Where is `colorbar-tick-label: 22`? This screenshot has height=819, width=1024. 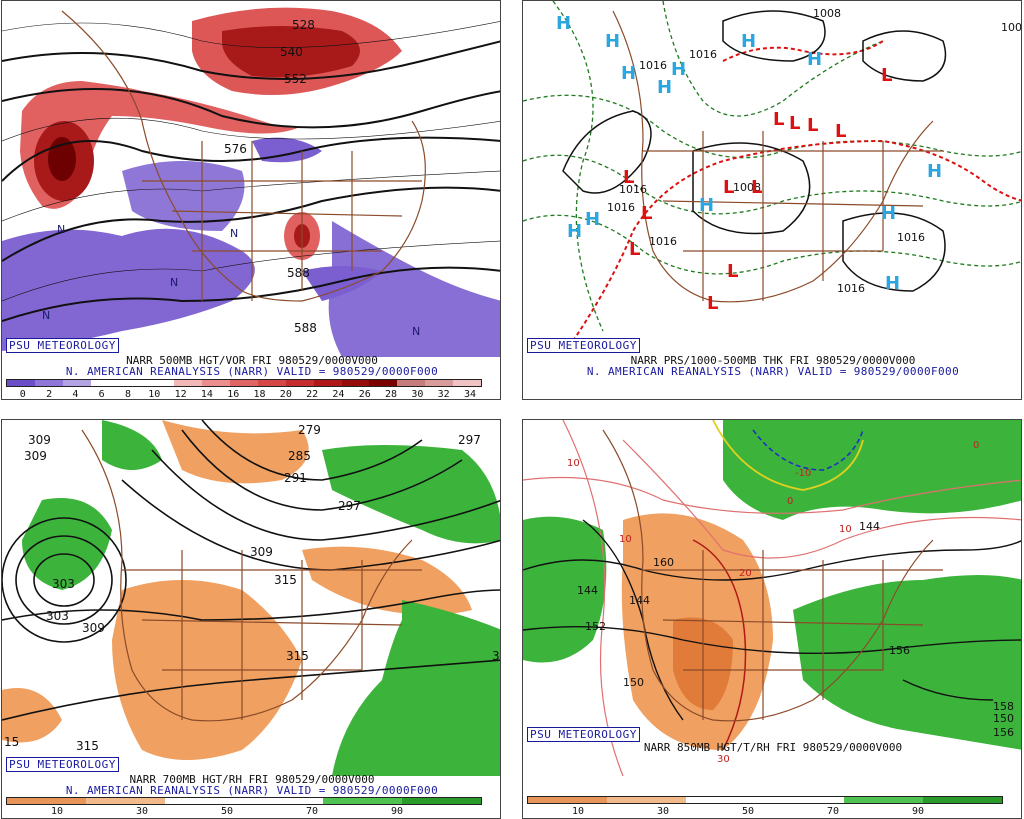
colorbar-tick-label: 22 is located at coordinates (312, 394).